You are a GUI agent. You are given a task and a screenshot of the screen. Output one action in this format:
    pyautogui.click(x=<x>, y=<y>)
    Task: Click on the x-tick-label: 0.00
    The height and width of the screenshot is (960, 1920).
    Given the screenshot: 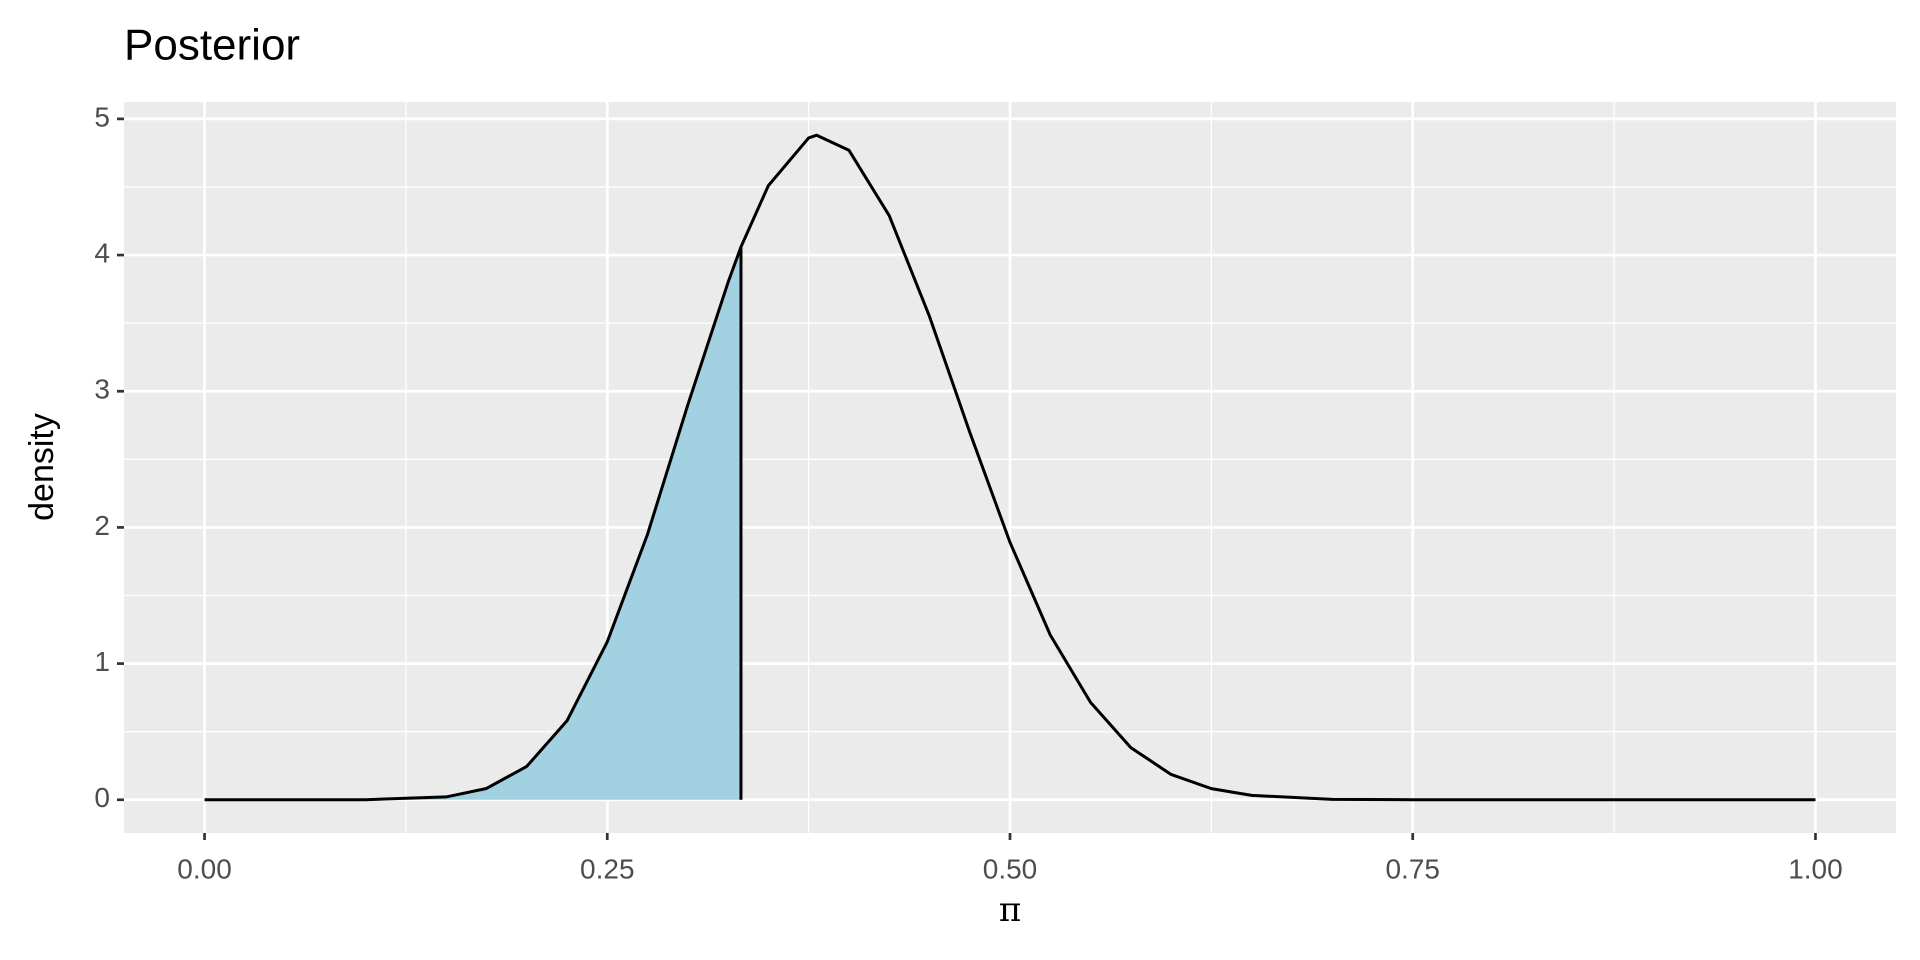 What is the action you would take?
    pyautogui.click(x=204, y=868)
    